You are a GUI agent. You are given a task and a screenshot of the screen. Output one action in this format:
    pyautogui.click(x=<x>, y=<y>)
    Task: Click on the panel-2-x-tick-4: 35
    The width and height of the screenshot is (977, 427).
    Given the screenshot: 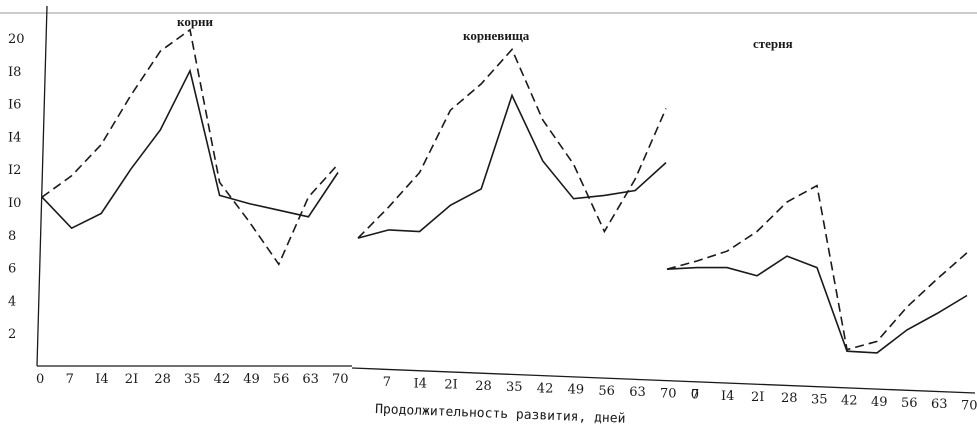 What is the action you would take?
    pyautogui.click(x=819, y=399)
    